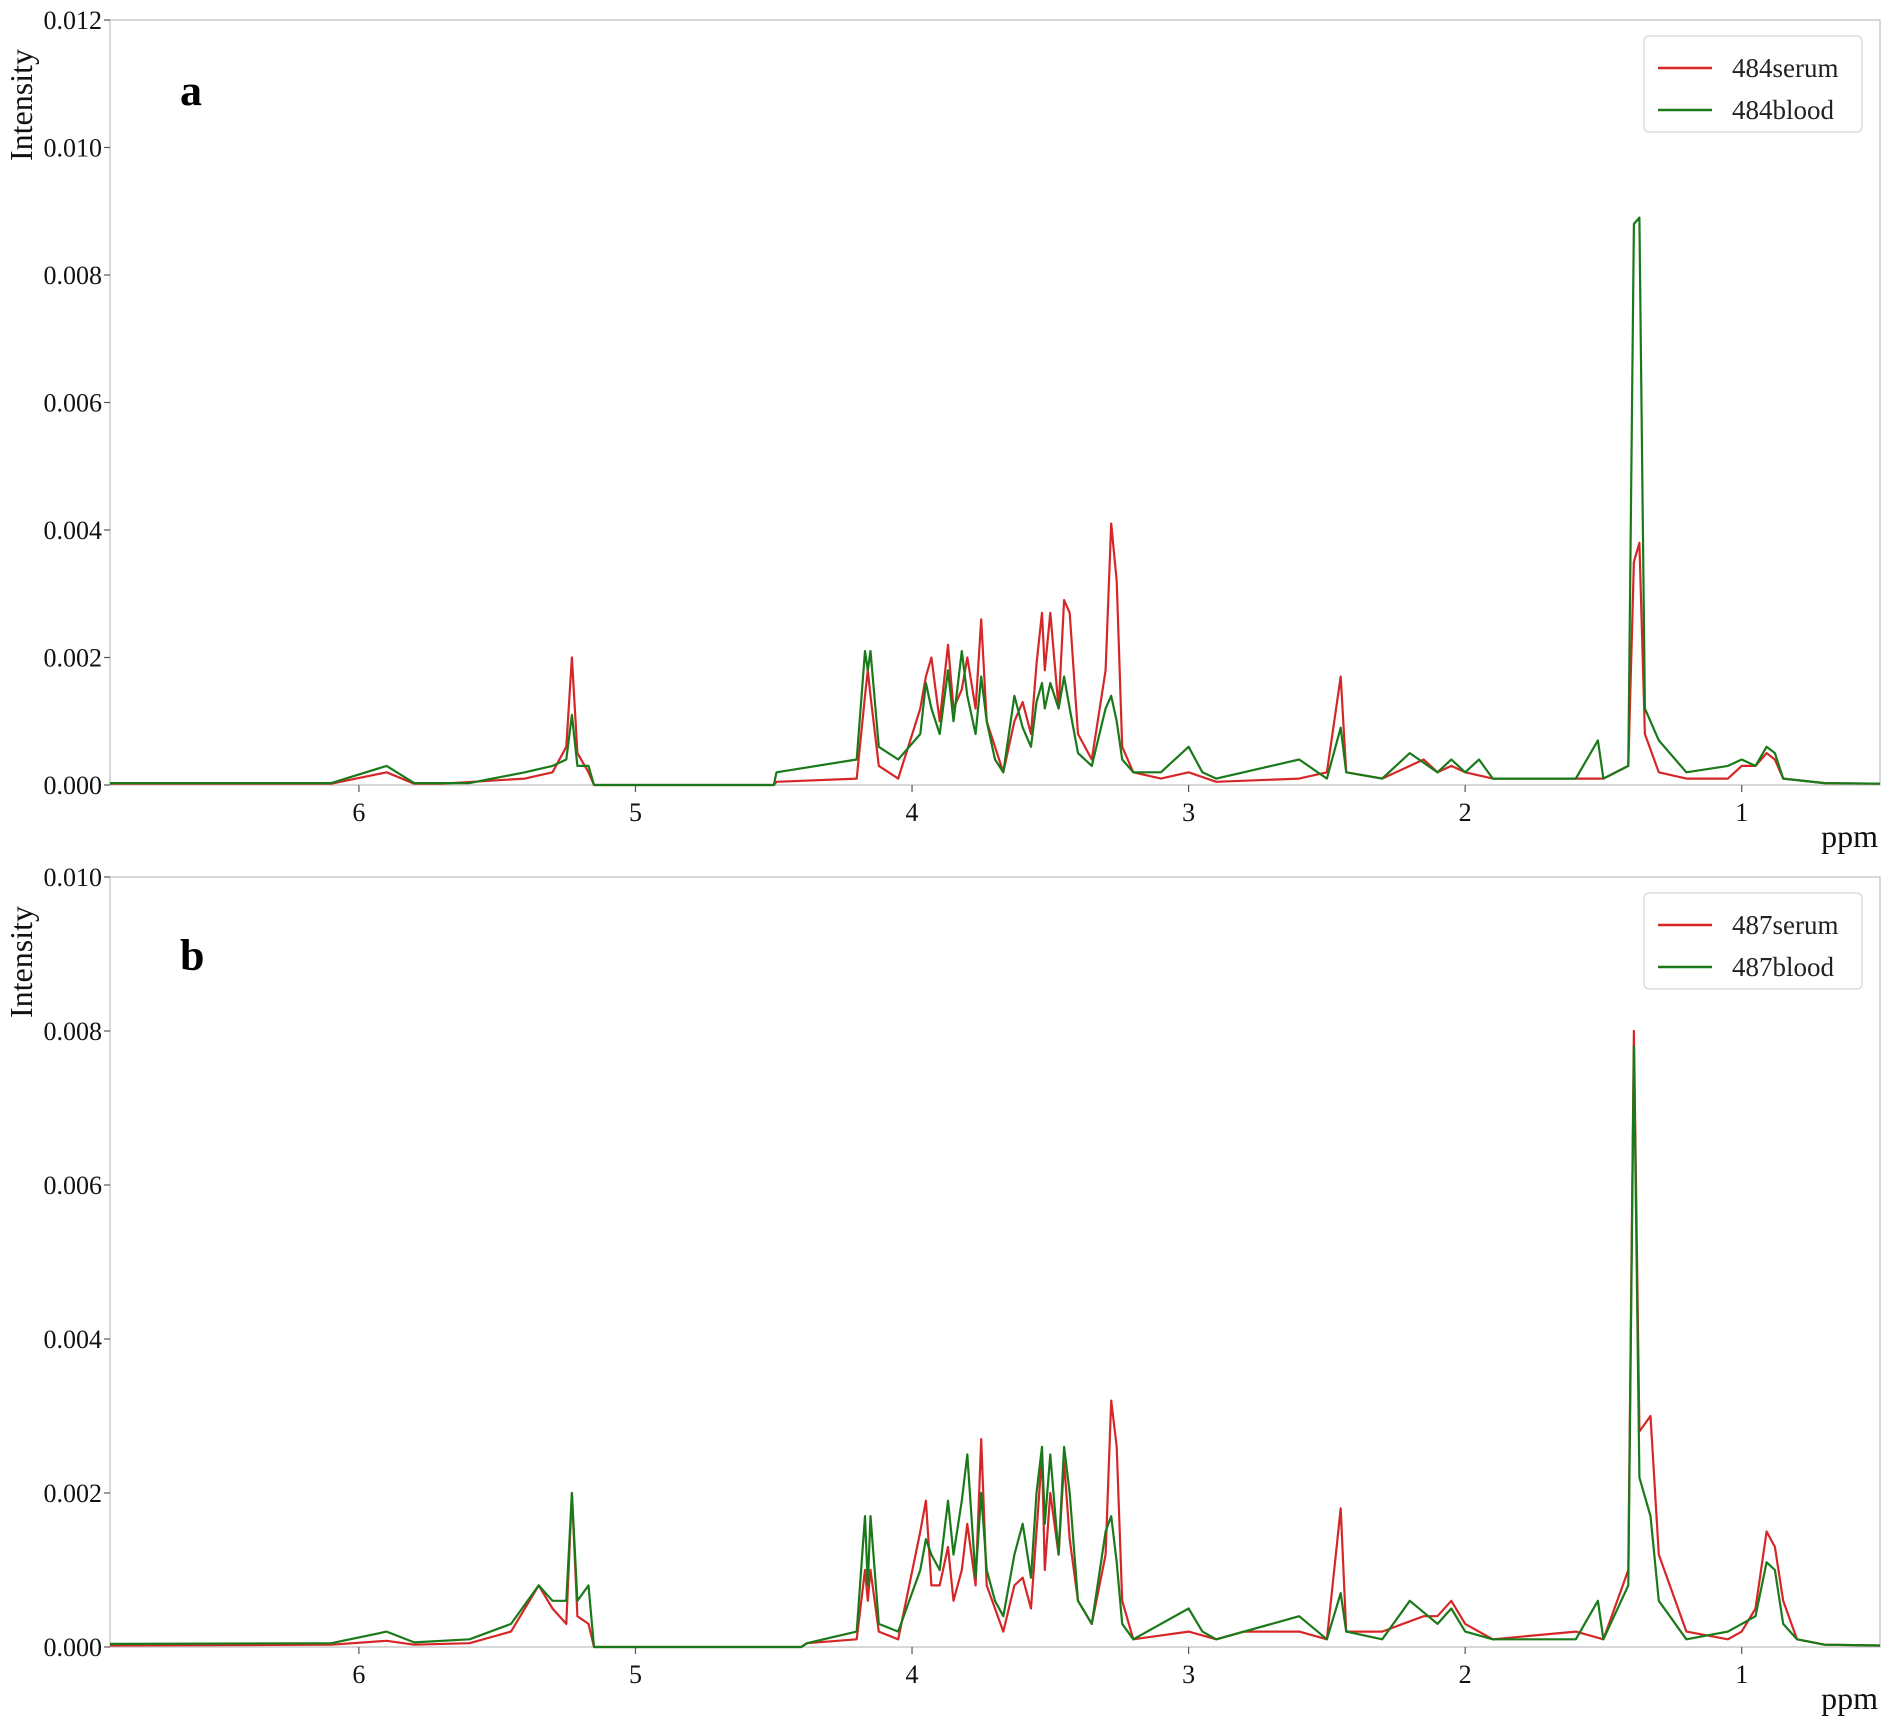  Describe the element at coordinates (191, 90) in the screenshot. I see `panel-label: a` at that location.